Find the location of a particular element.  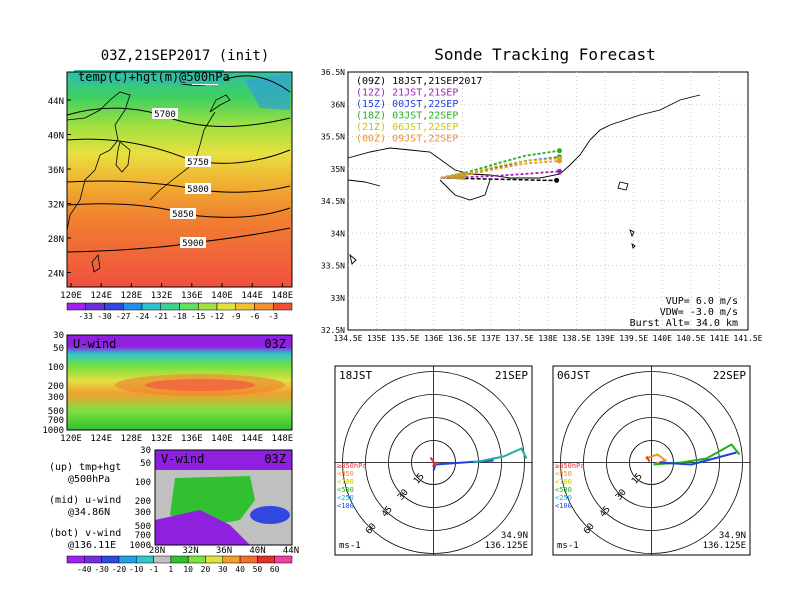

temp-colorbar-label: -21 is located at coordinates (161, 316).